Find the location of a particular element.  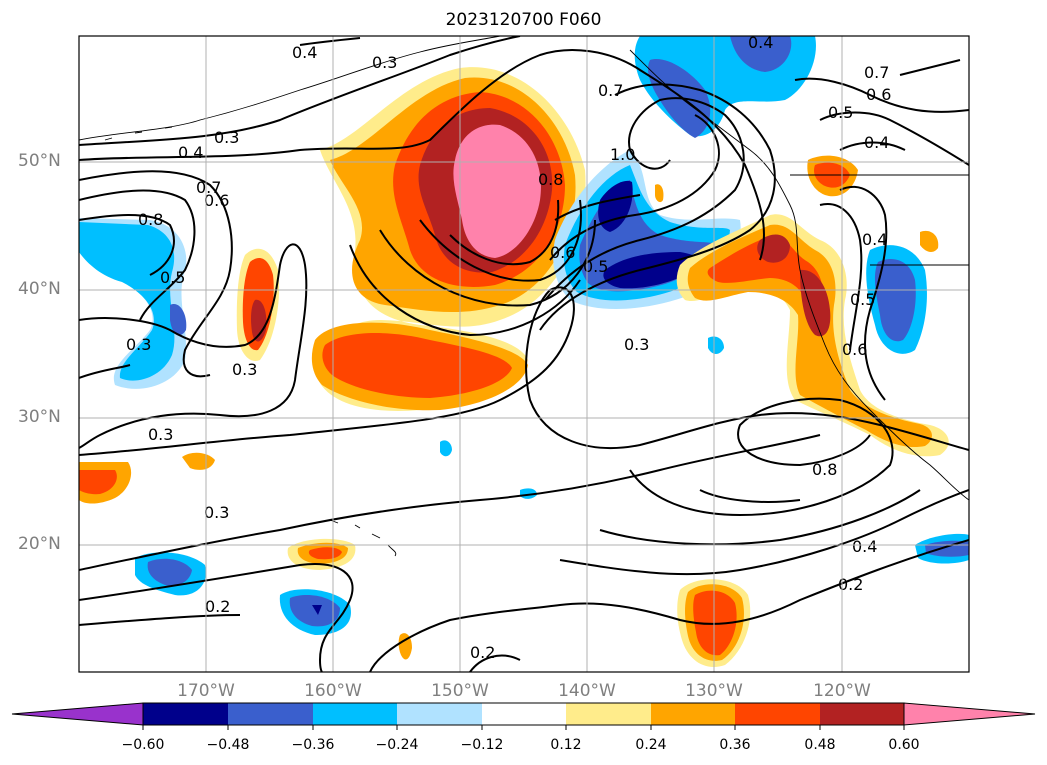

colorbar-tick-label: 0.24 is located at coordinates (651, 745).